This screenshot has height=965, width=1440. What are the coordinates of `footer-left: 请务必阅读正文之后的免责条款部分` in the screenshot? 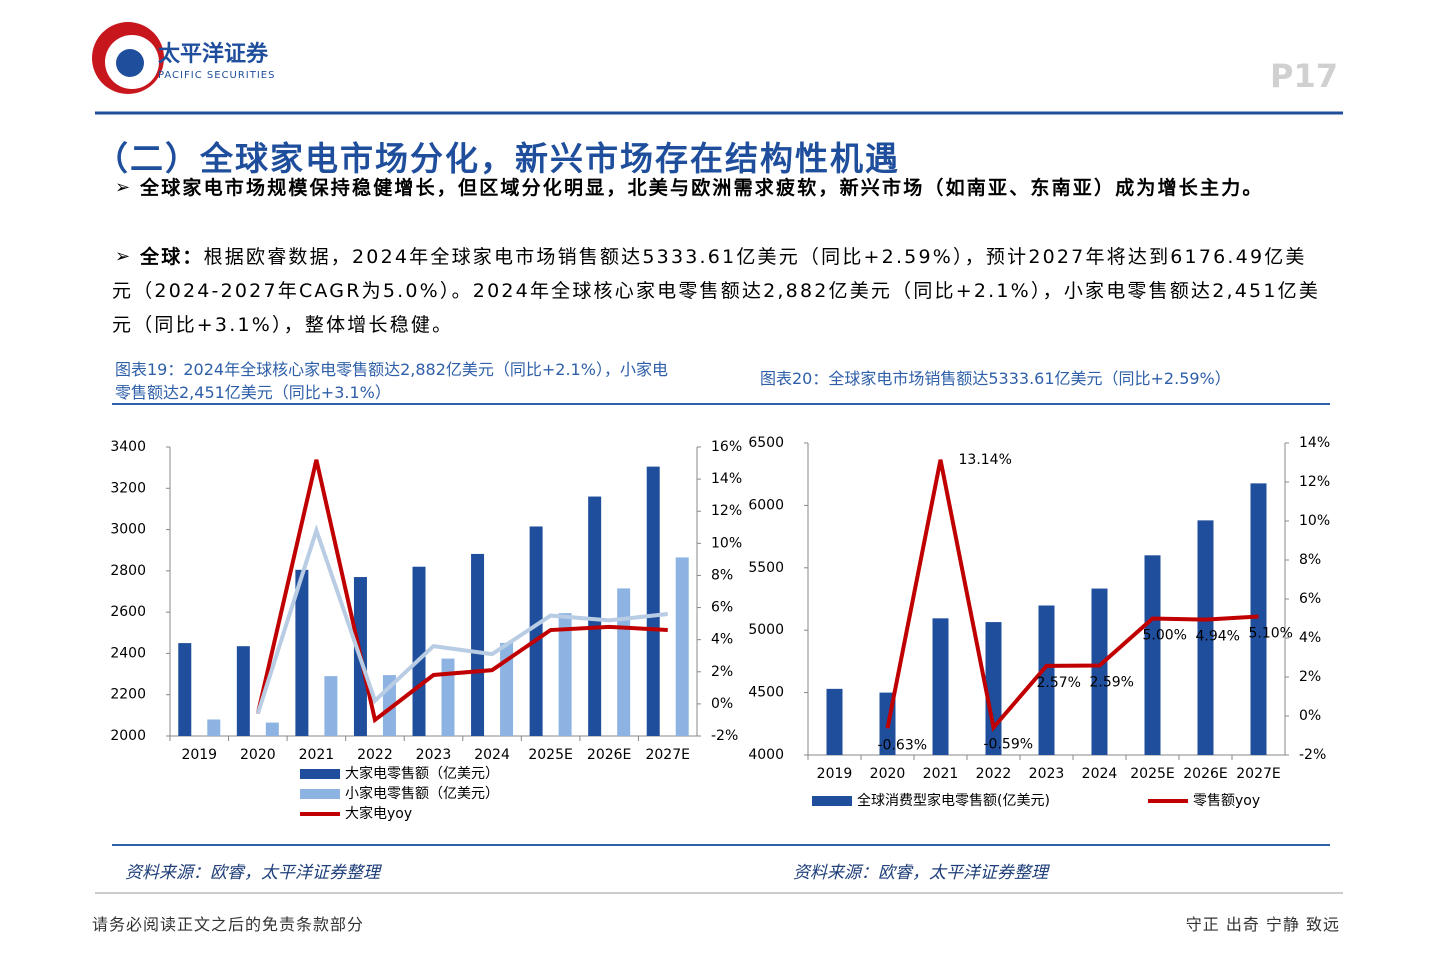 It's located at (228, 924).